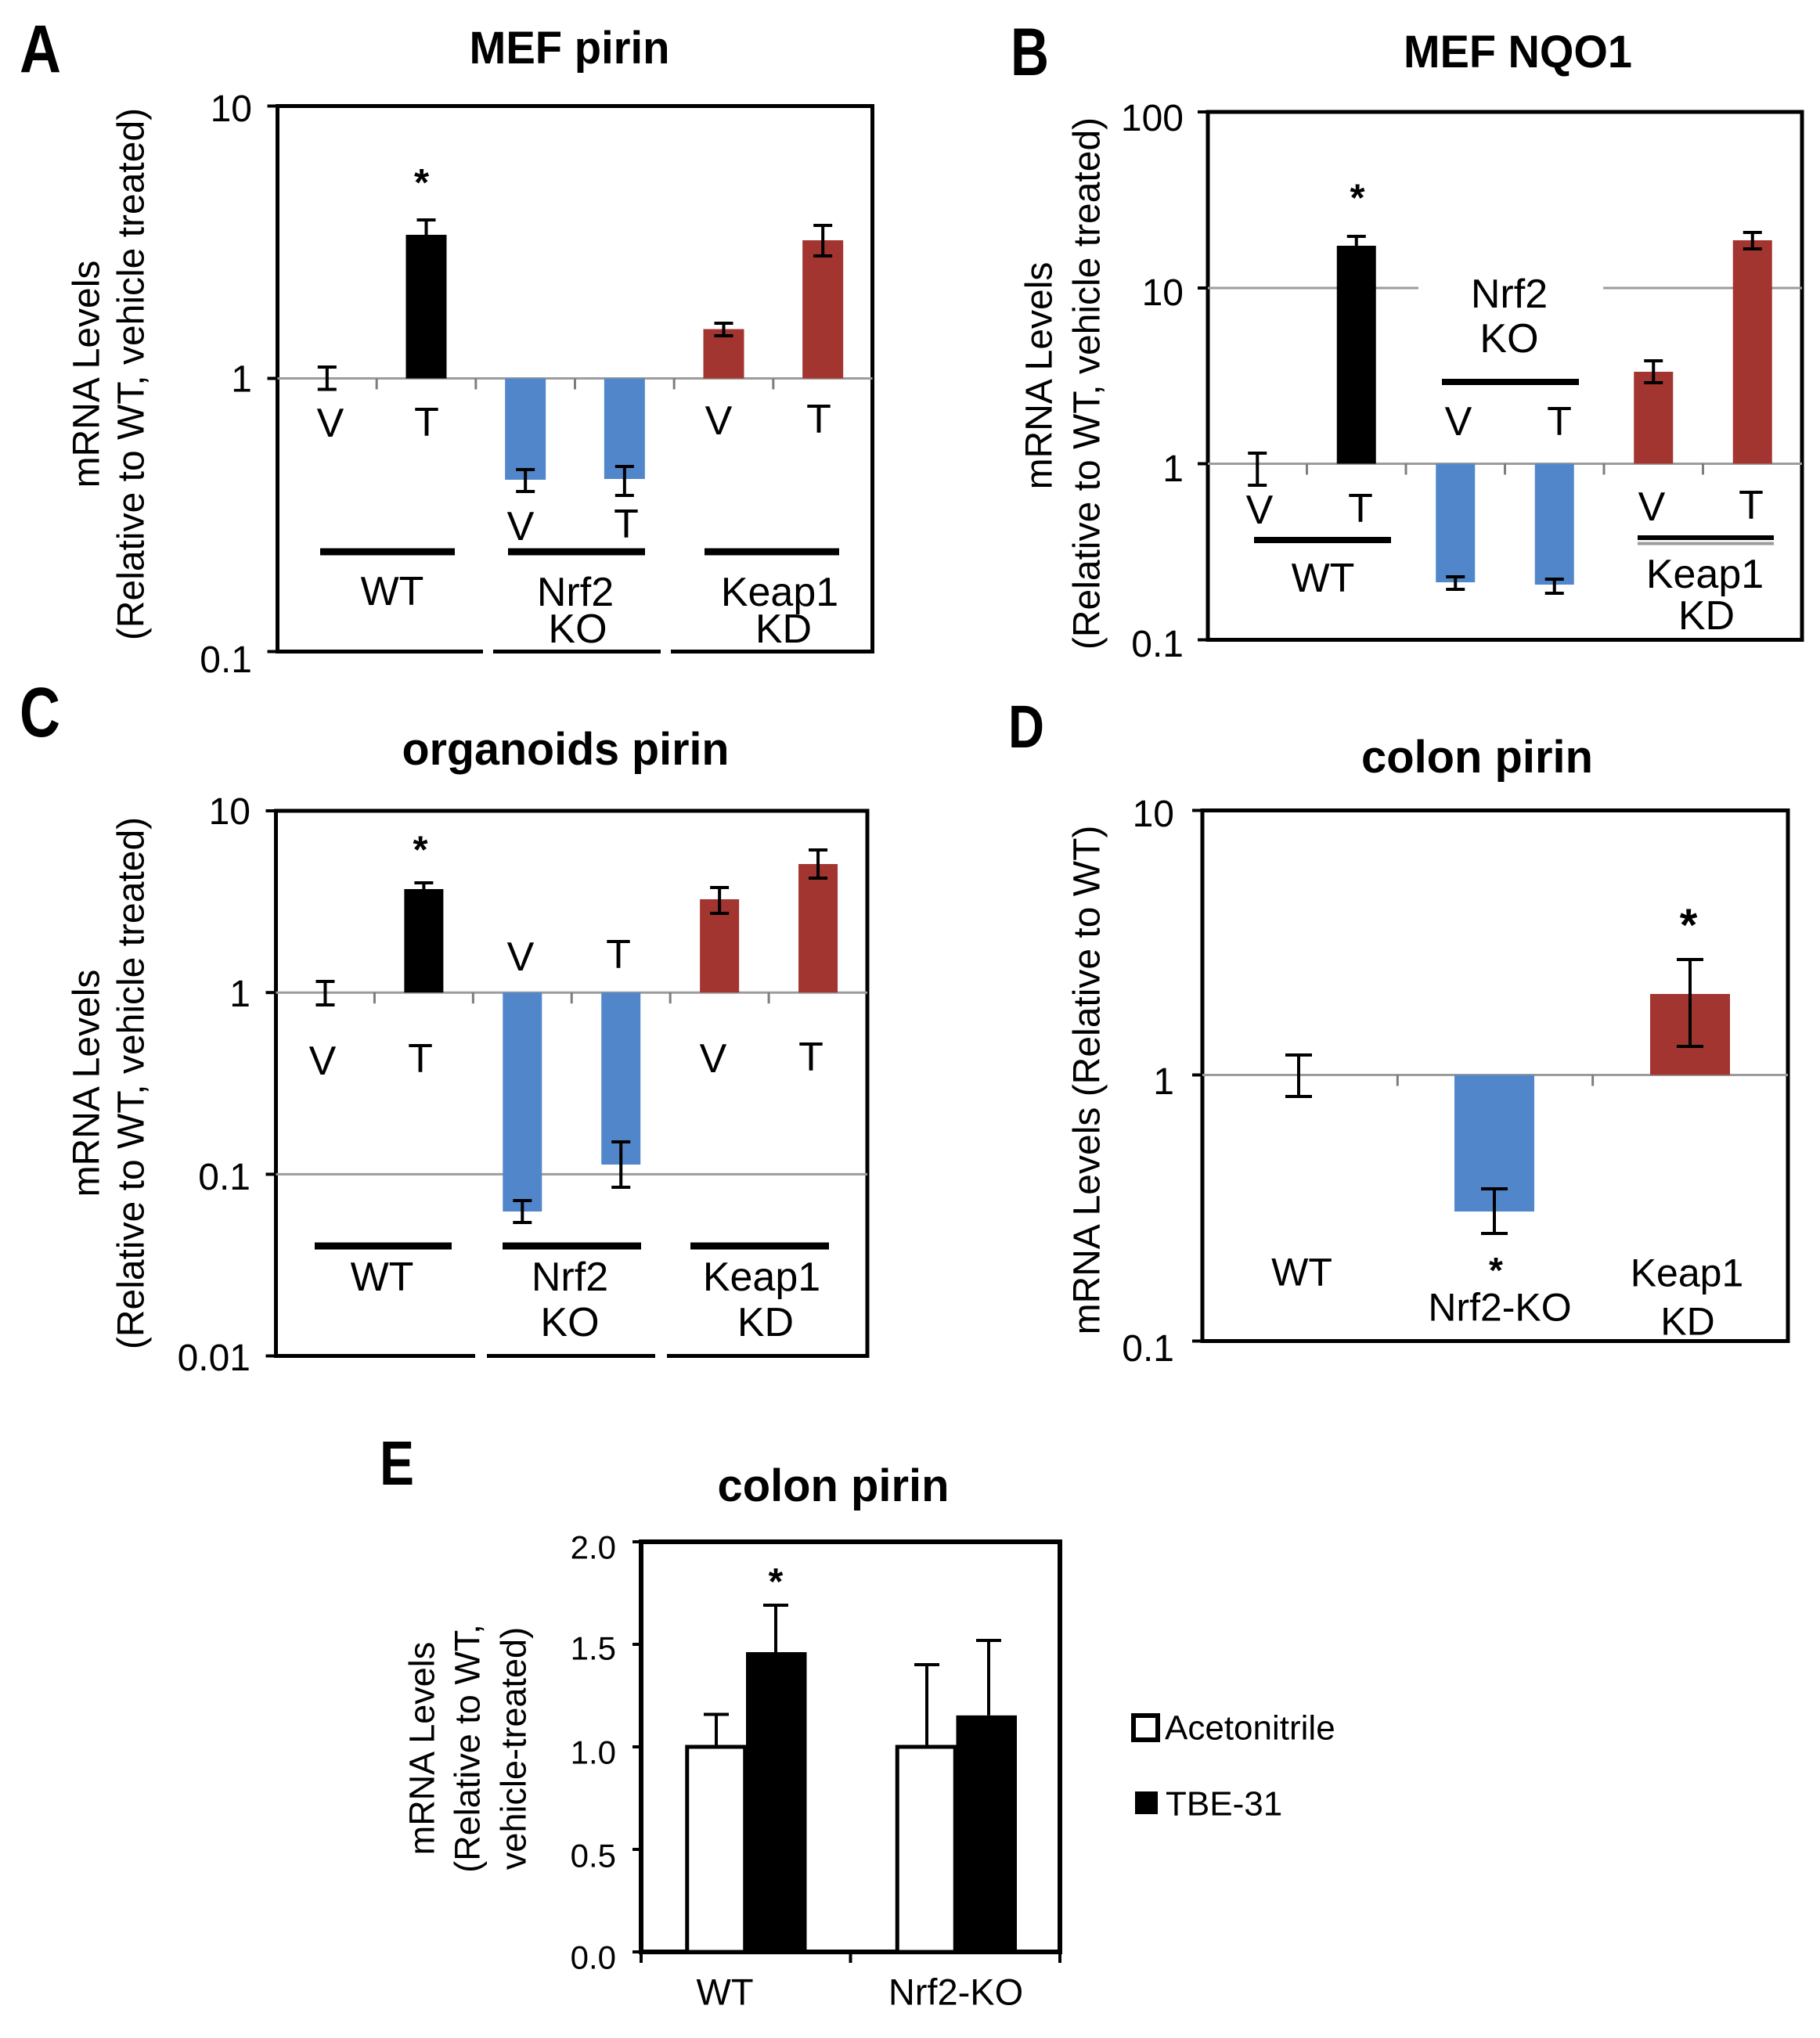 The image size is (1820, 2038). Describe the element at coordinates (1026, 727) in the screenshot. I see `svg-text: D` at that location.